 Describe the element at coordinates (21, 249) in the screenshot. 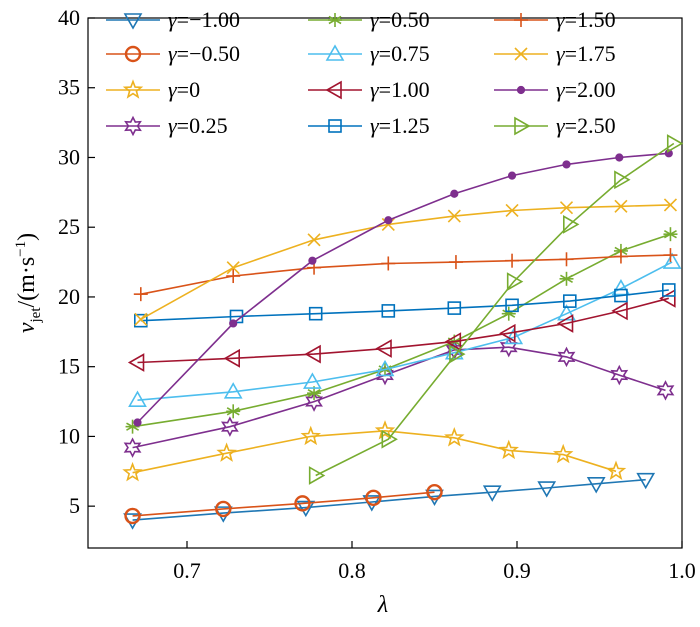

I see `y-axis-title-superscript: −1` at that location.